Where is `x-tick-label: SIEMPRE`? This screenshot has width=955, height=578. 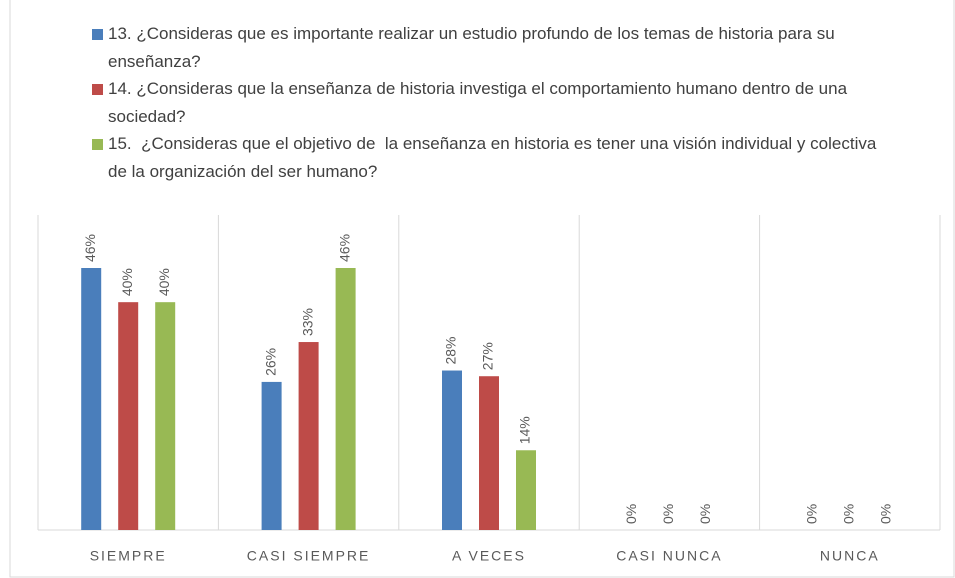
x-tick-label: SIEMPRE is located at coordinates (128, 556).